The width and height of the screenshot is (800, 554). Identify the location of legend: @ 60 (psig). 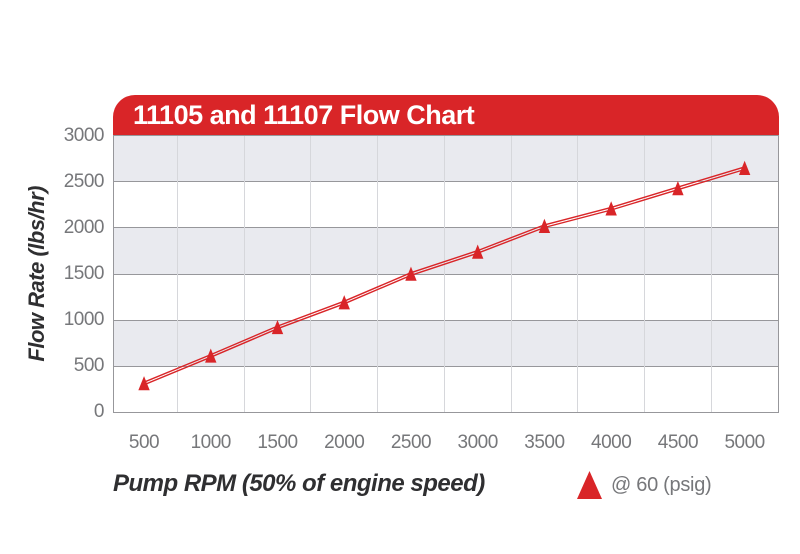
(644, 485).